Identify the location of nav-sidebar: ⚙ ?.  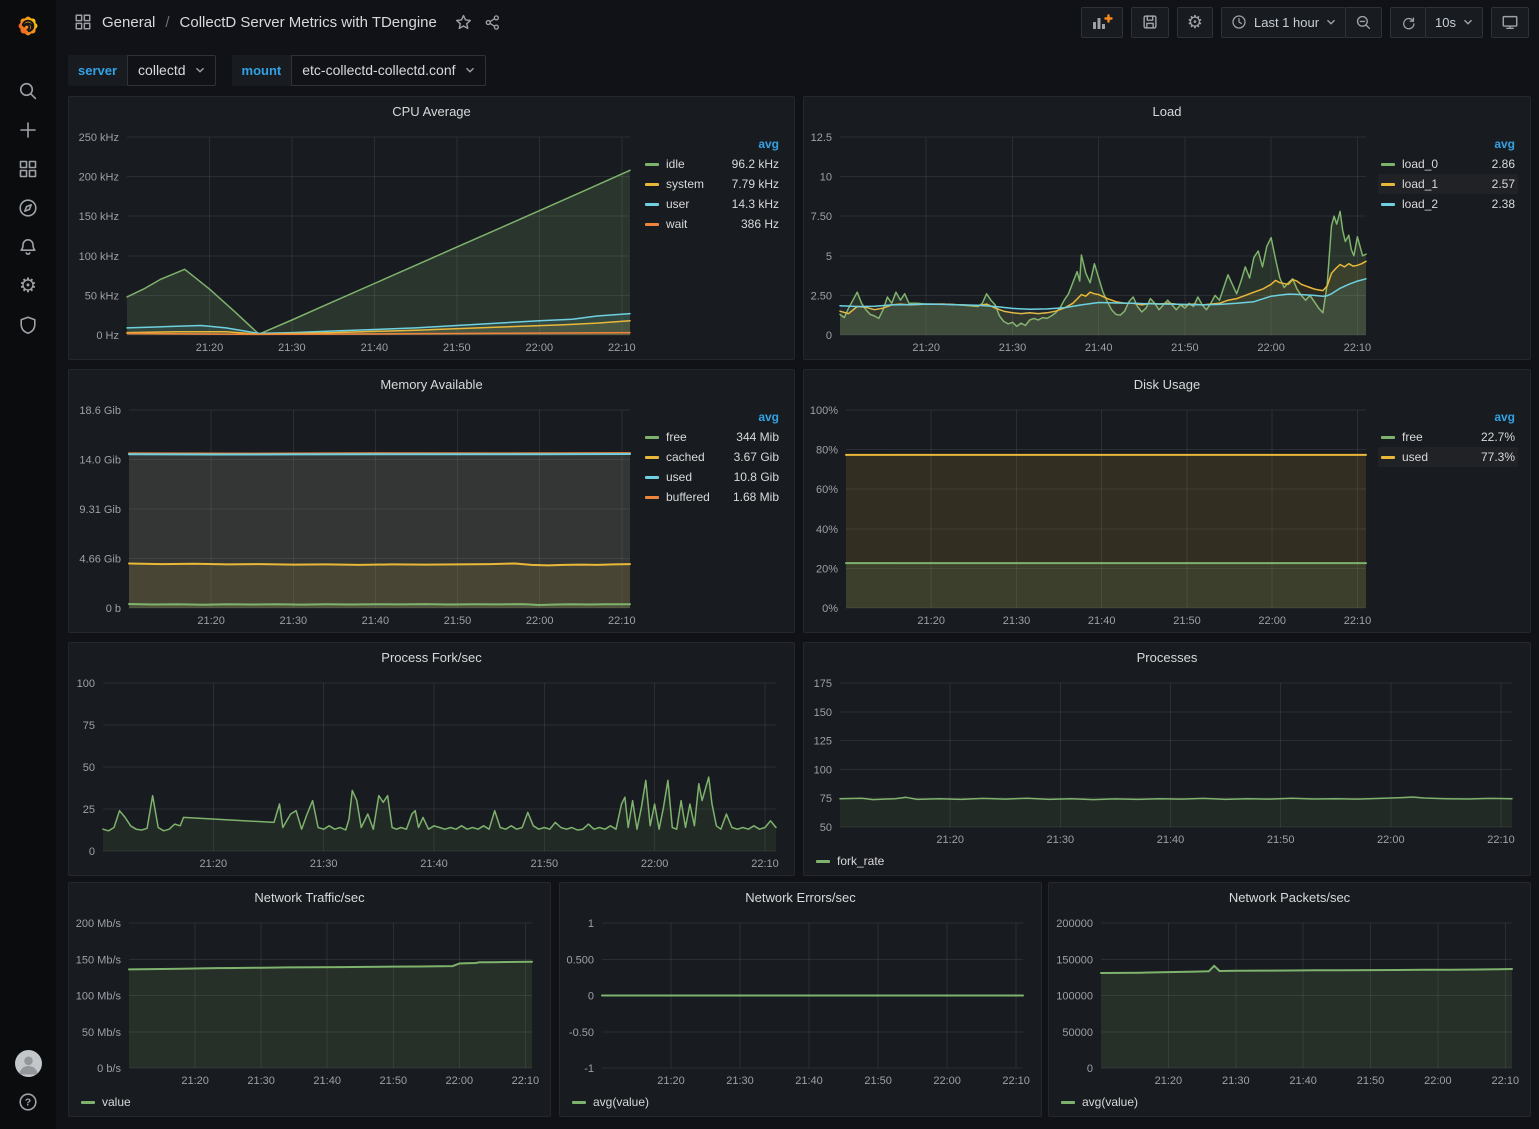
(28, 564).